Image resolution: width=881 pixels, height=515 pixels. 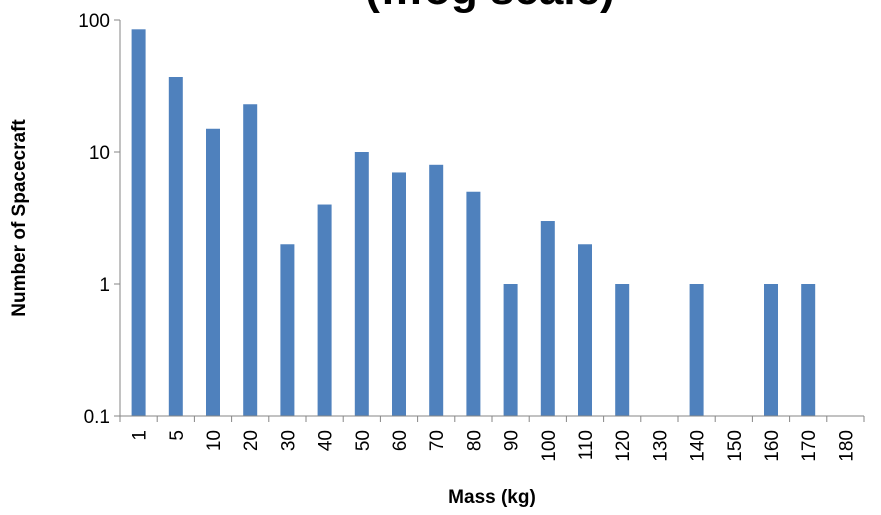 I want to click on x-tick-label: 60, so click(x=400, y=440).